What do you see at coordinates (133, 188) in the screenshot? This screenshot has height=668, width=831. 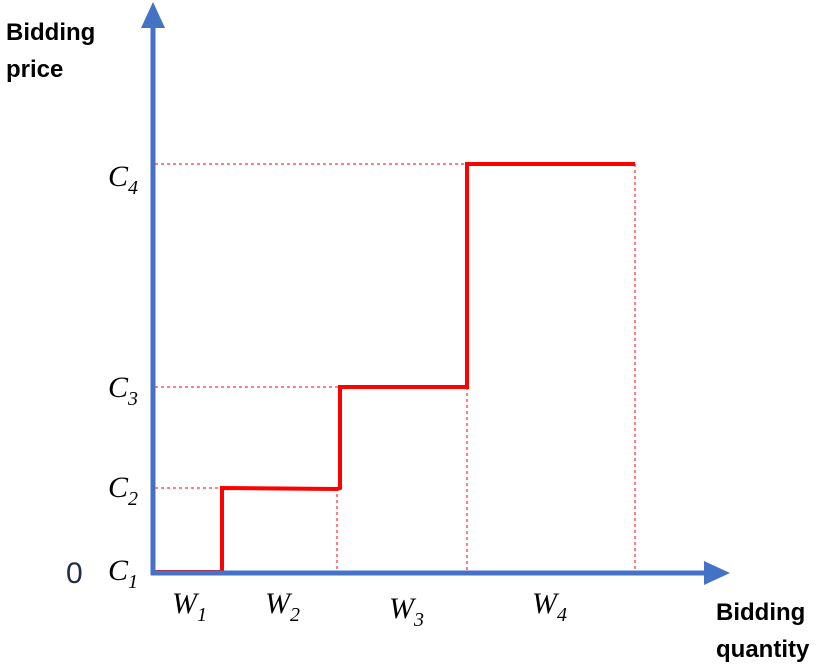 I see `price-label-c4-sub: 4` at bounding box center [133, 188].